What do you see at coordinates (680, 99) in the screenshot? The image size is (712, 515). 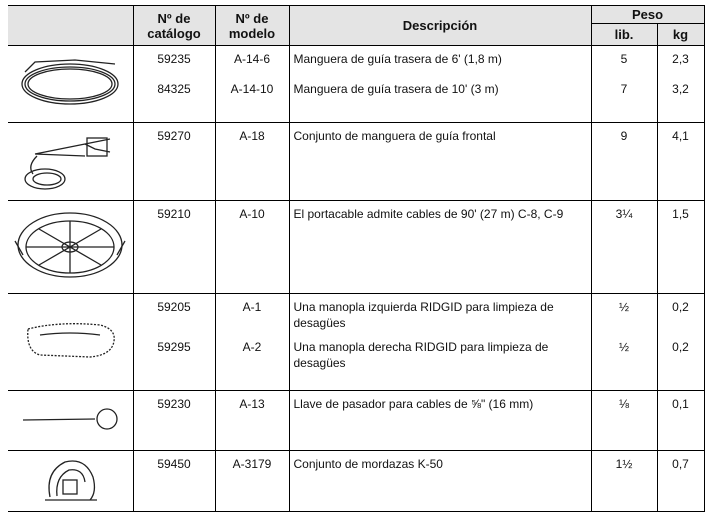 I see `weight-kg: 3,2` at bounding box center [680, 99].